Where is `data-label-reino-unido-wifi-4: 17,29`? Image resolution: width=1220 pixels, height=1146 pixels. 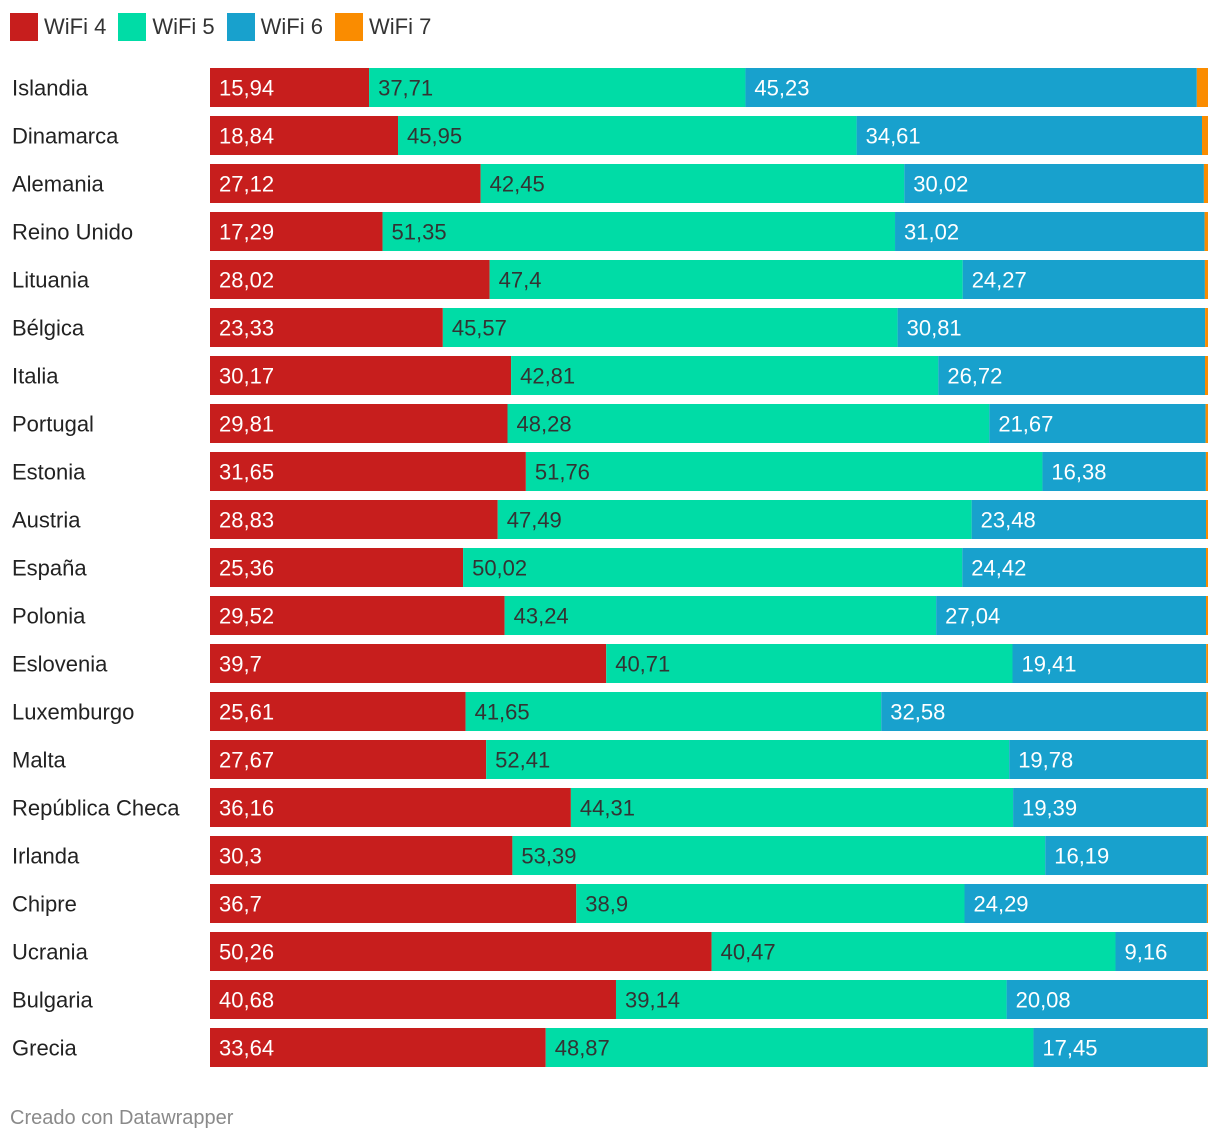 data-label-reino-unido-wifi-4: 17,29 is located at coordinates (246, 232).